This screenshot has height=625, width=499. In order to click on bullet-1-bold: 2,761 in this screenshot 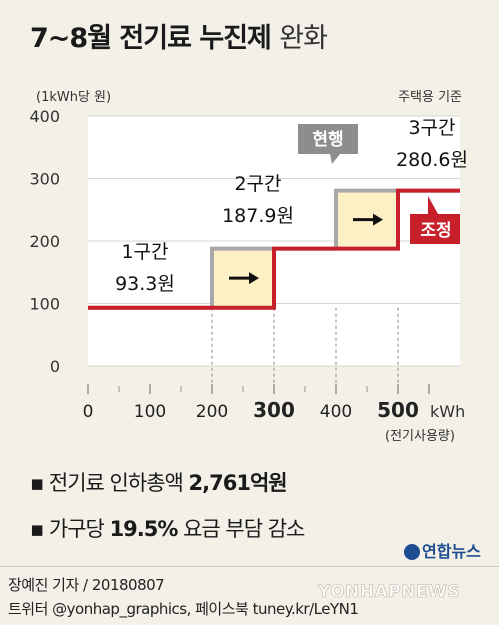, I will do `click(219, 483)`.